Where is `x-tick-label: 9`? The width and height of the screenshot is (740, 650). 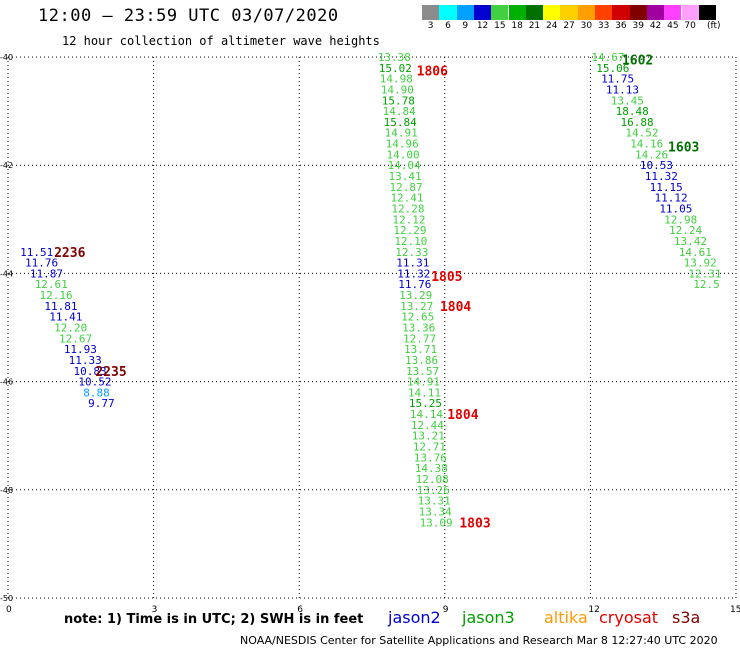 x-tick-label: 9 is located at coordinates (446, 610).